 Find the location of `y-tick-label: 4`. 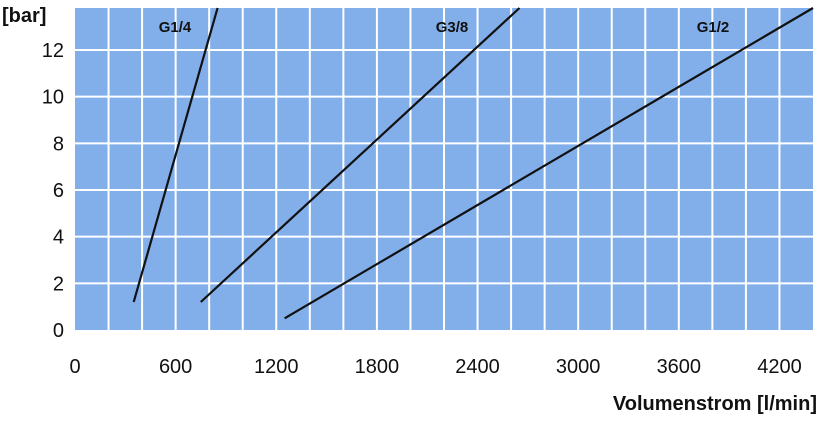

y-tick-label: 4 is located at coordinates (58, 238).